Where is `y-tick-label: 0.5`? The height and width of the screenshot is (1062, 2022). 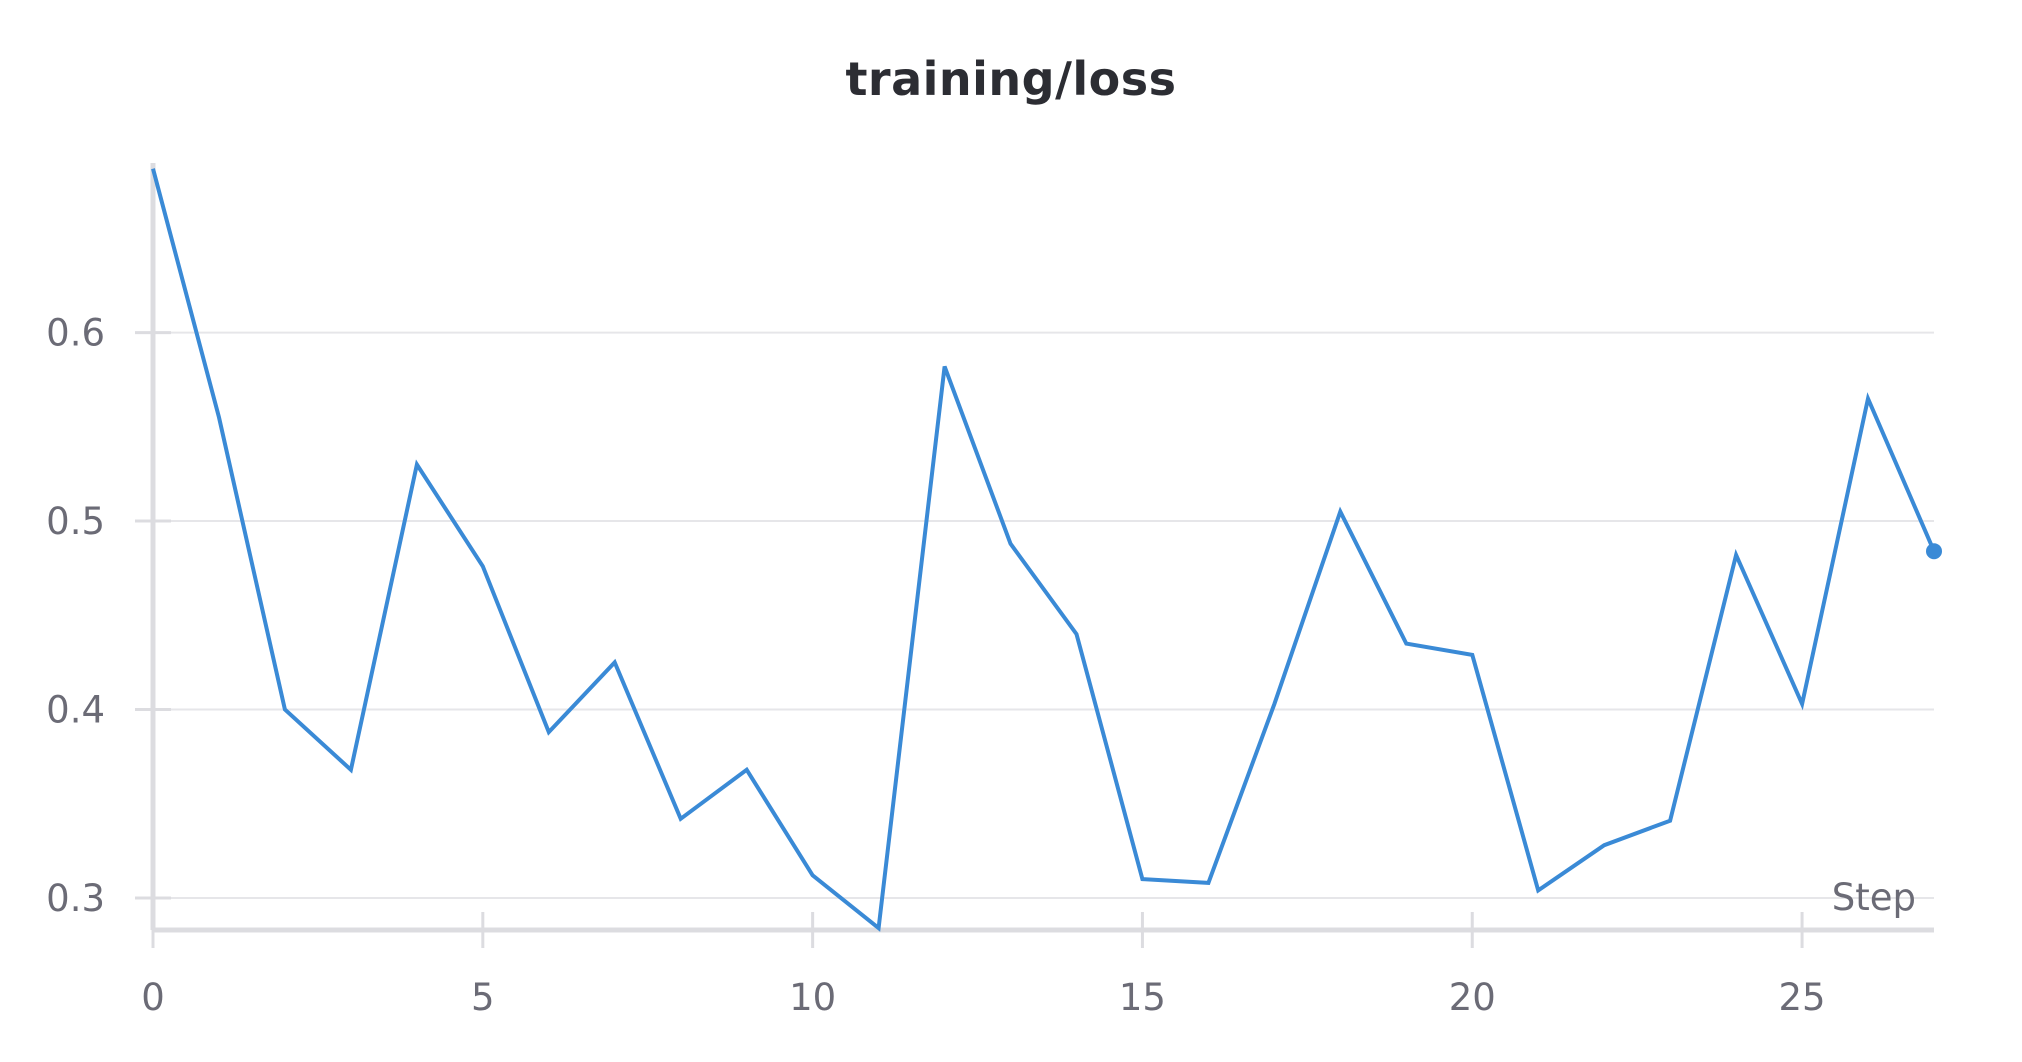 y-tick-label: 0.5 is located at coordinates (75, 521).